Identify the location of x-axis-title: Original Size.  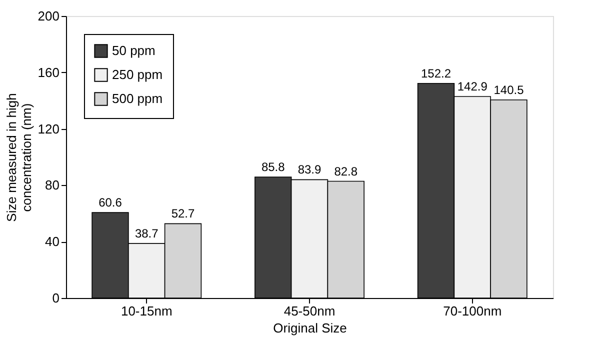
(310, 328).